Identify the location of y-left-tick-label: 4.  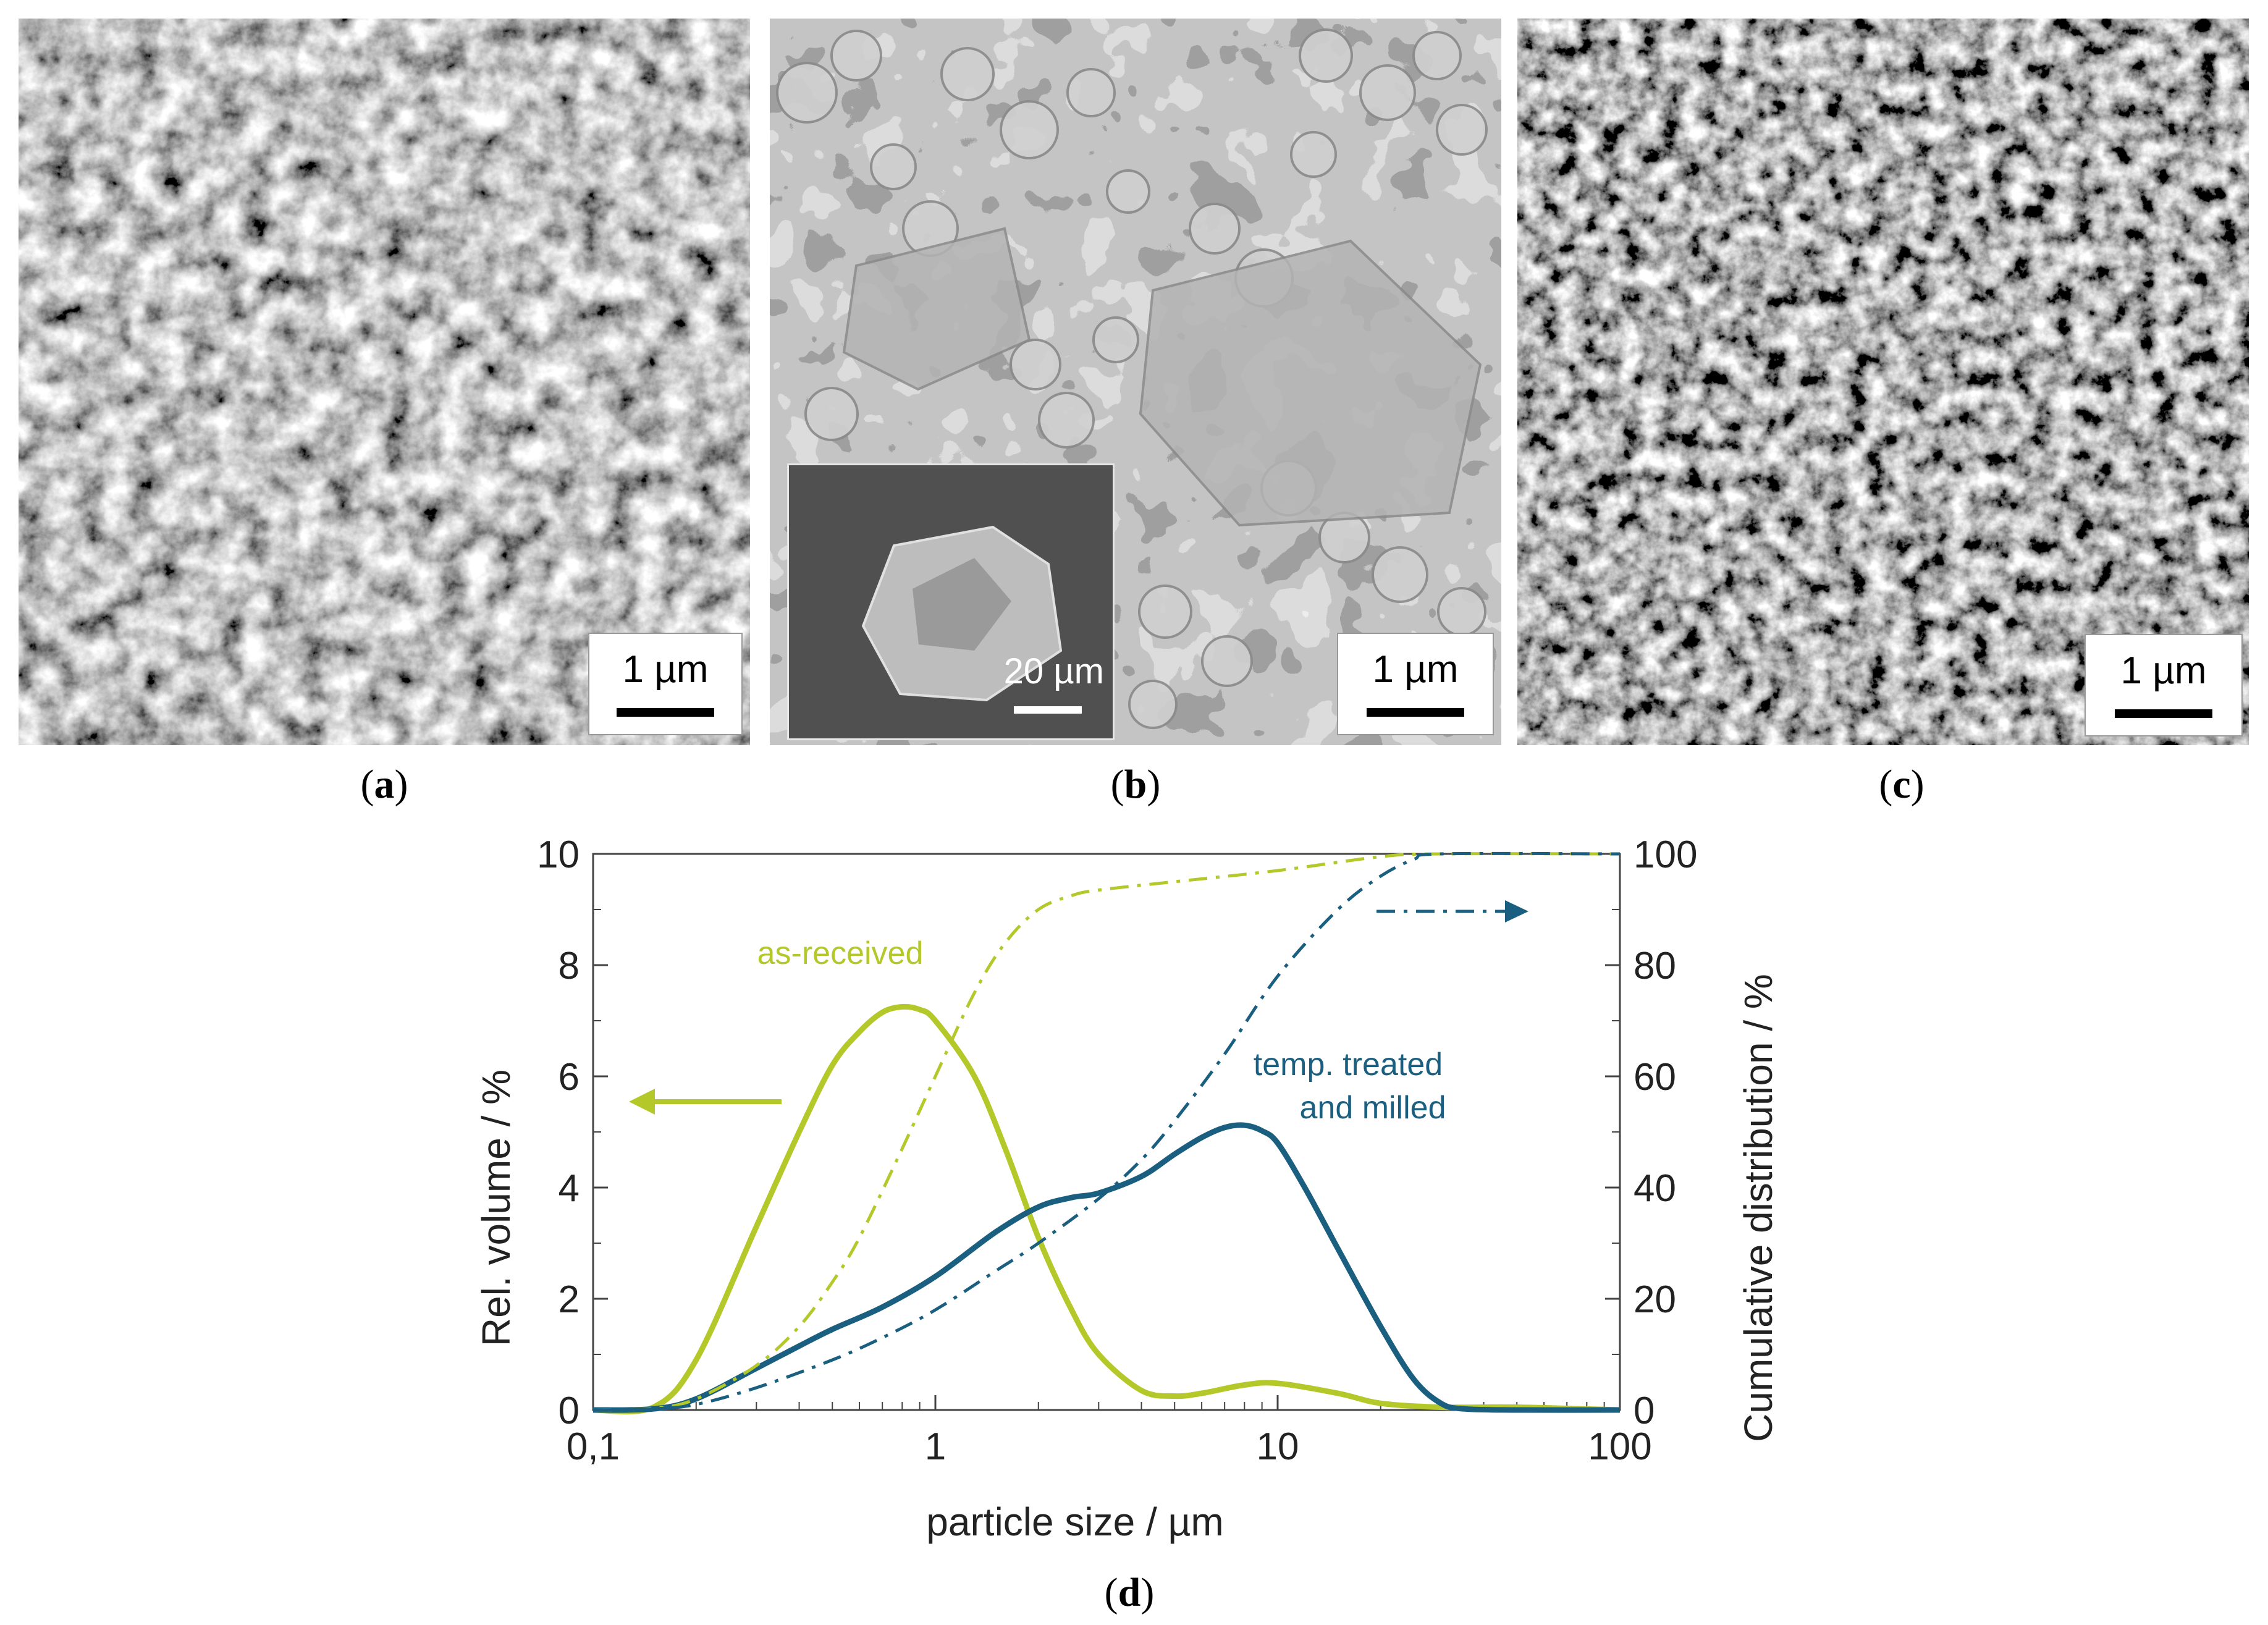
(569, 1188).